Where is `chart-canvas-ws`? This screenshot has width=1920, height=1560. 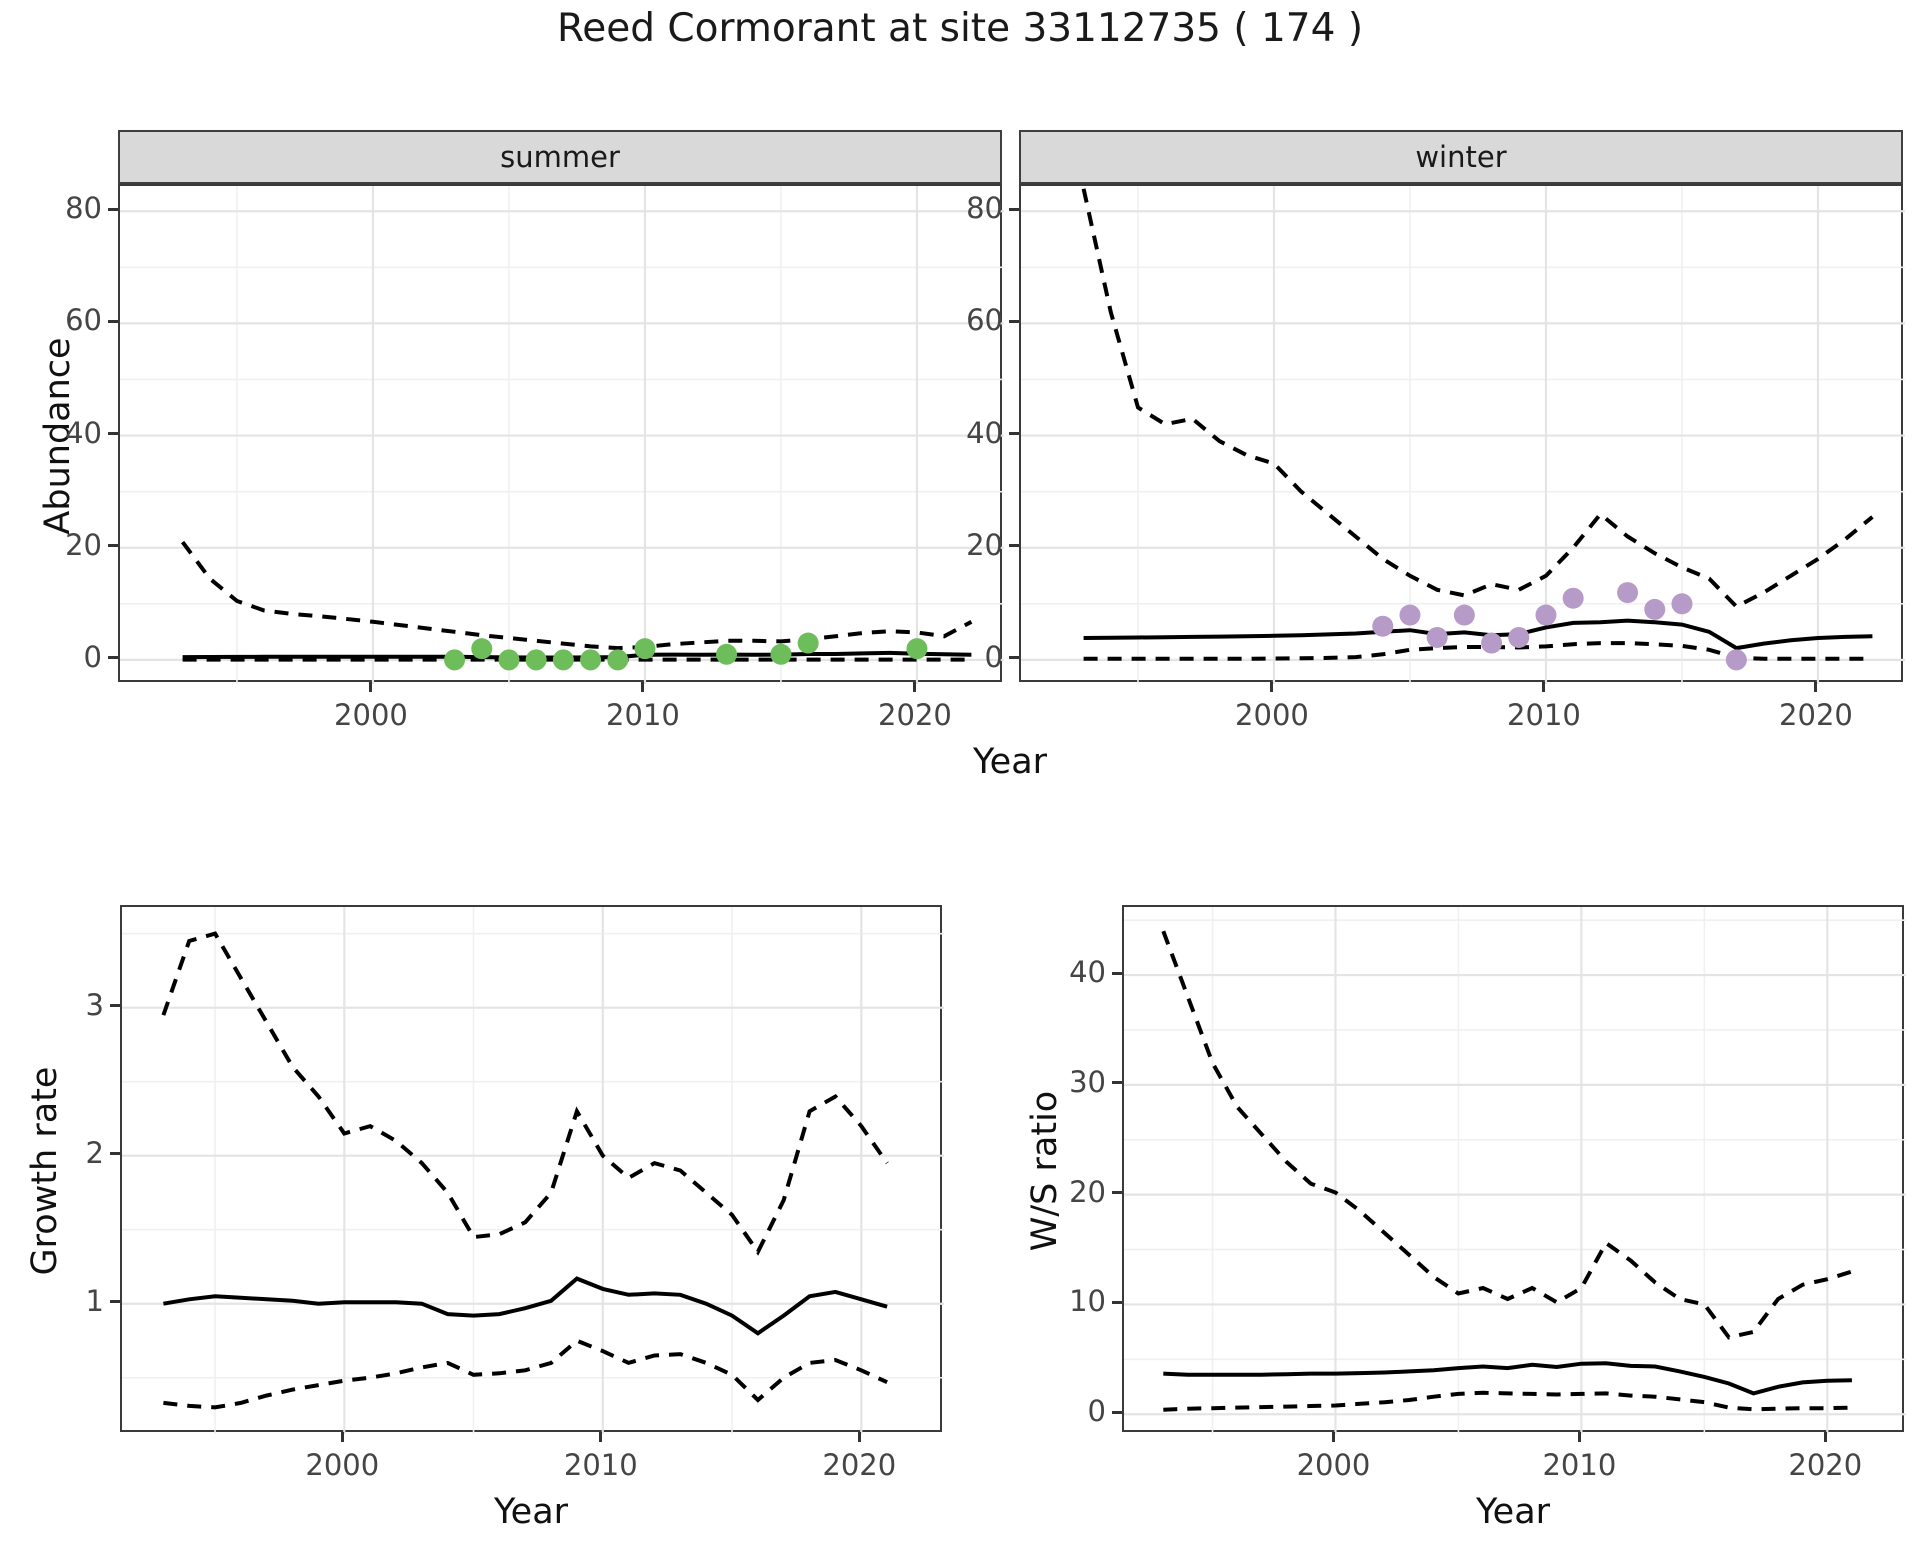
chart-canvas-ws is located at coordinates (1515, 1170).